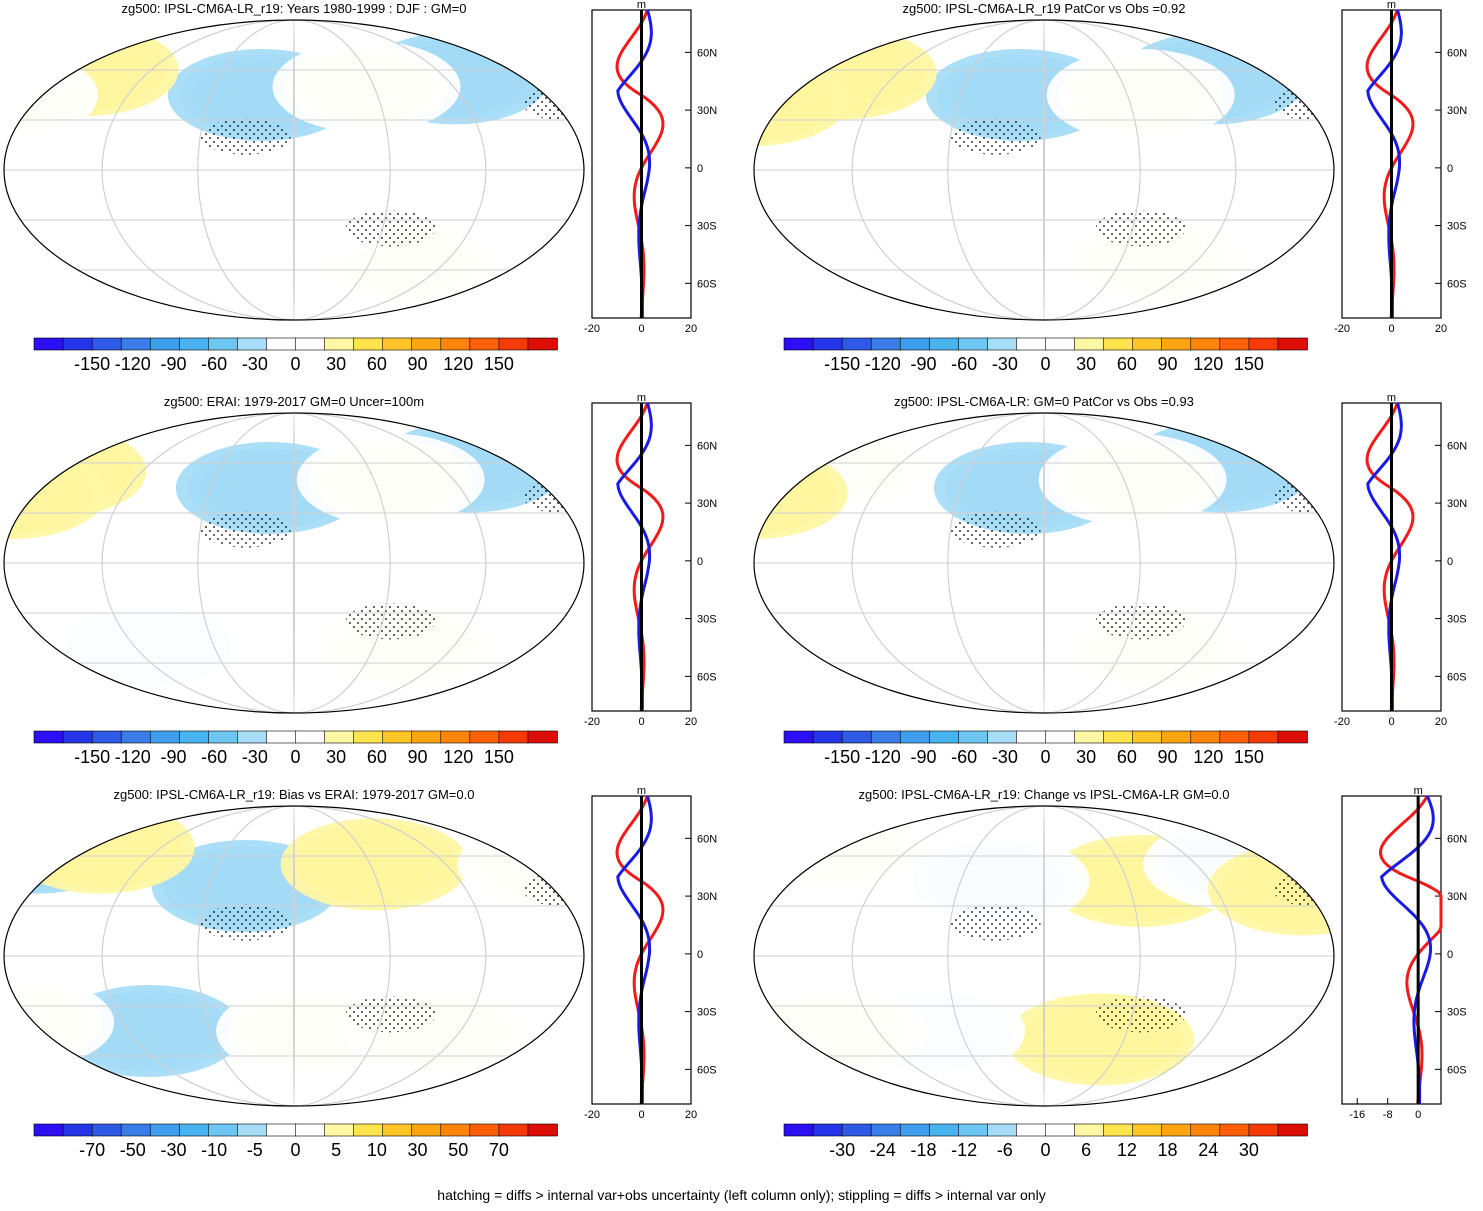 The height and width of the screenshot is (1211, 1483). What do you see at coordinates (1127, 1150) in the screenshot?
I see `colorbar-label: 12` at bounding box center [1127, 1150].